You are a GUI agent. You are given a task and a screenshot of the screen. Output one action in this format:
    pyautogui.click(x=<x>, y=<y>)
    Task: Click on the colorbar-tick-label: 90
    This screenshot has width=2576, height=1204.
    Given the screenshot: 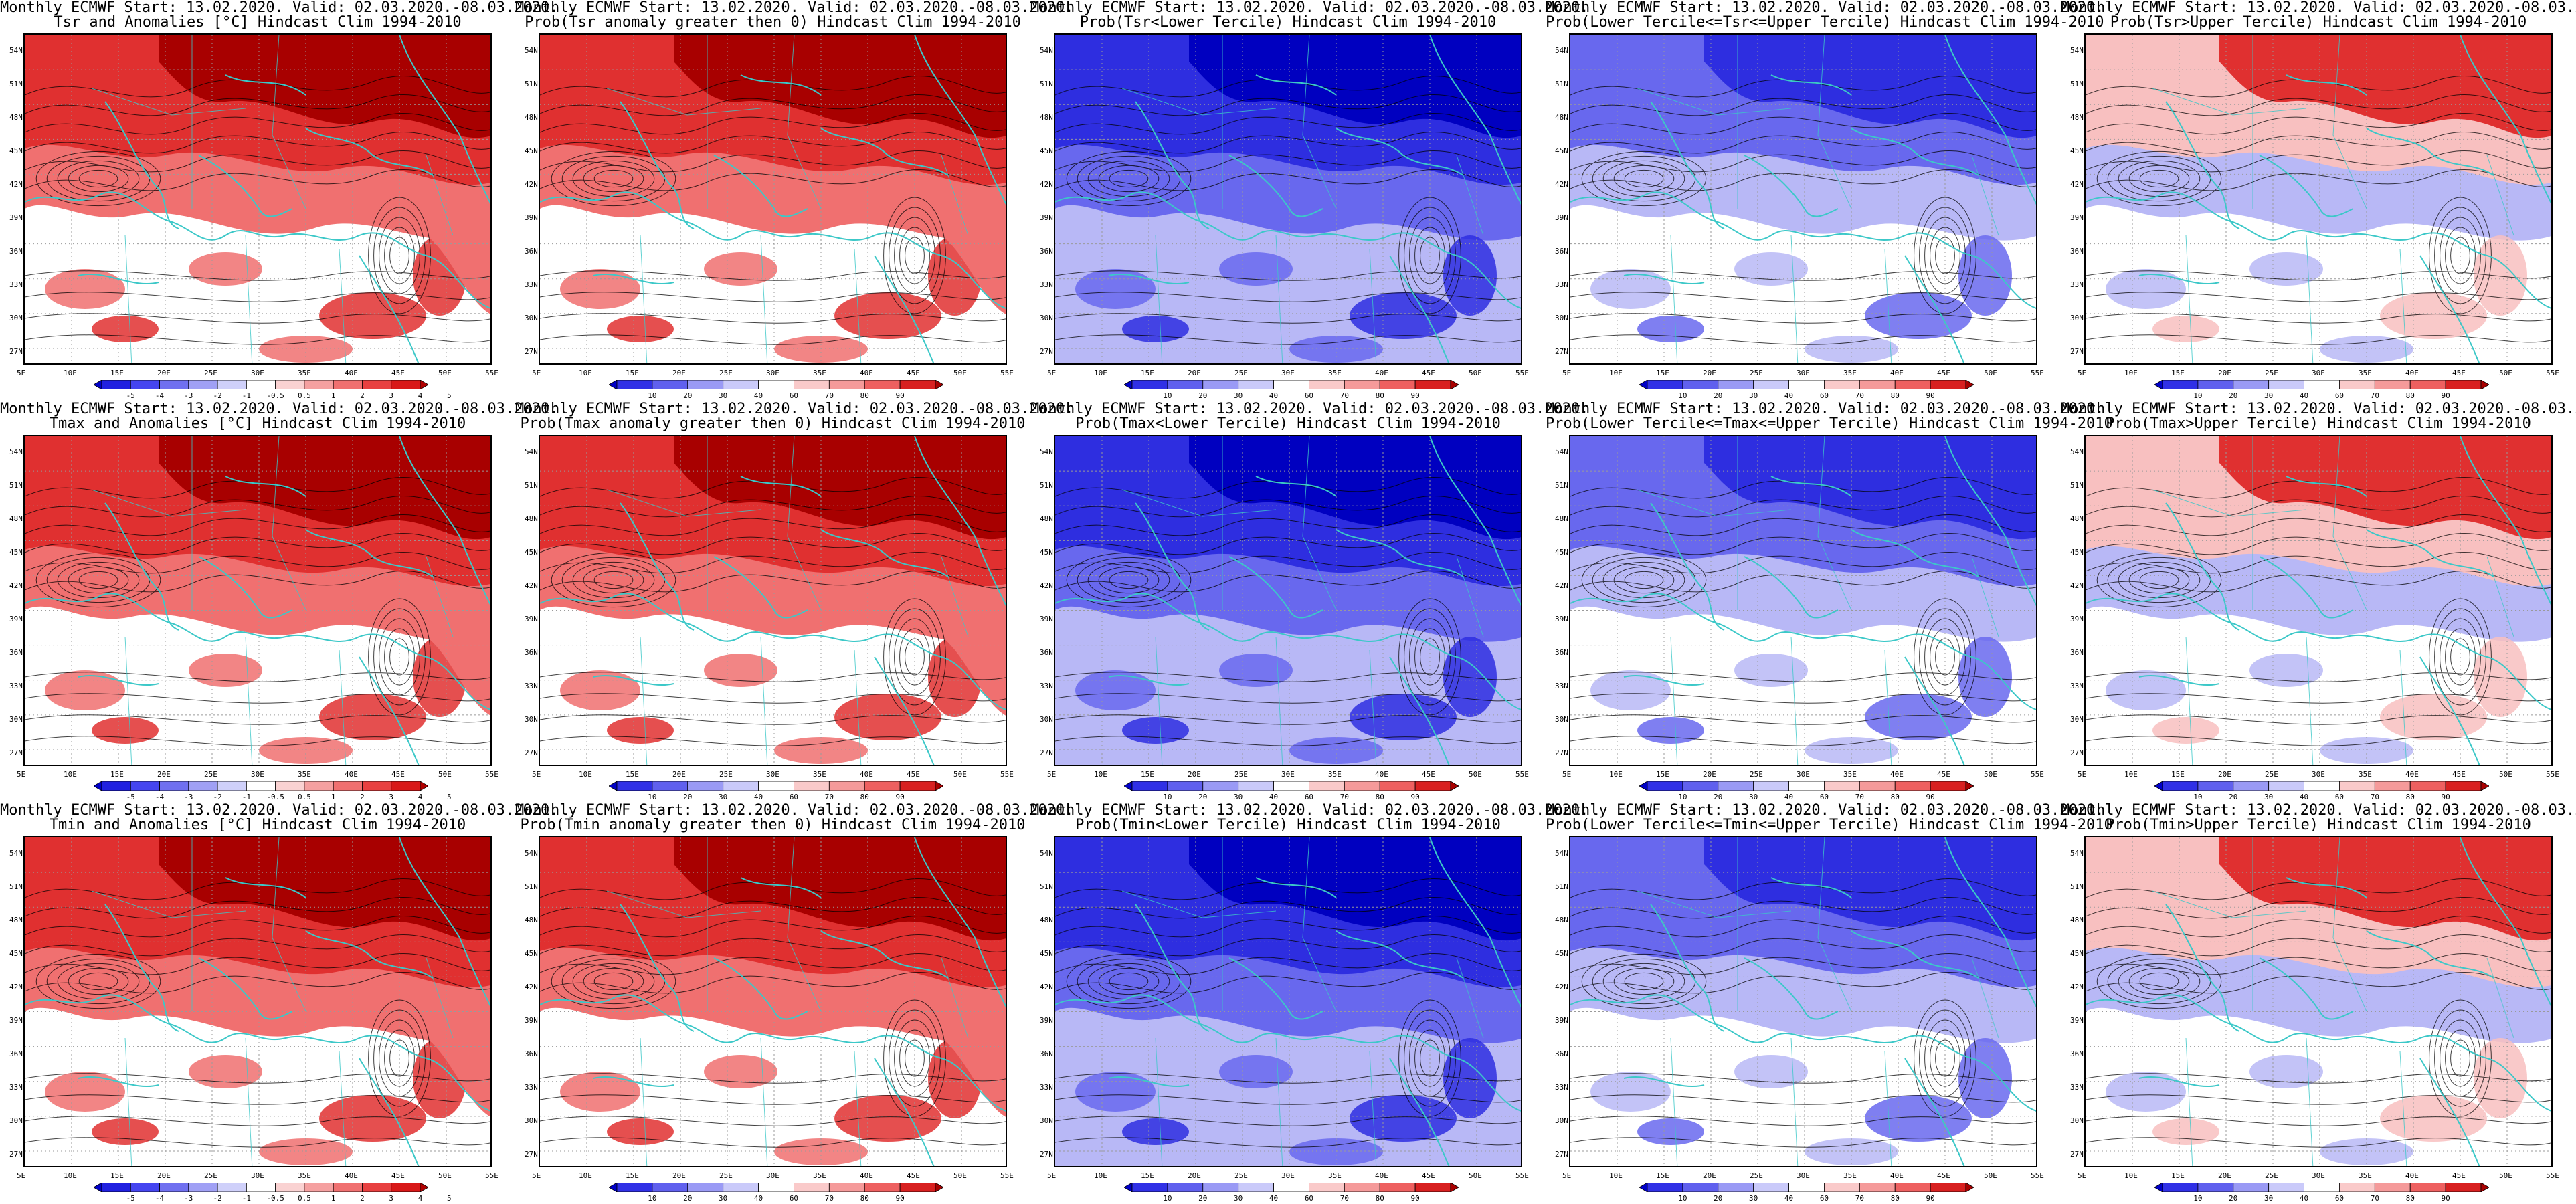 What is the action you would take?
    pyautogui.click(x=1930, y=1198)
    